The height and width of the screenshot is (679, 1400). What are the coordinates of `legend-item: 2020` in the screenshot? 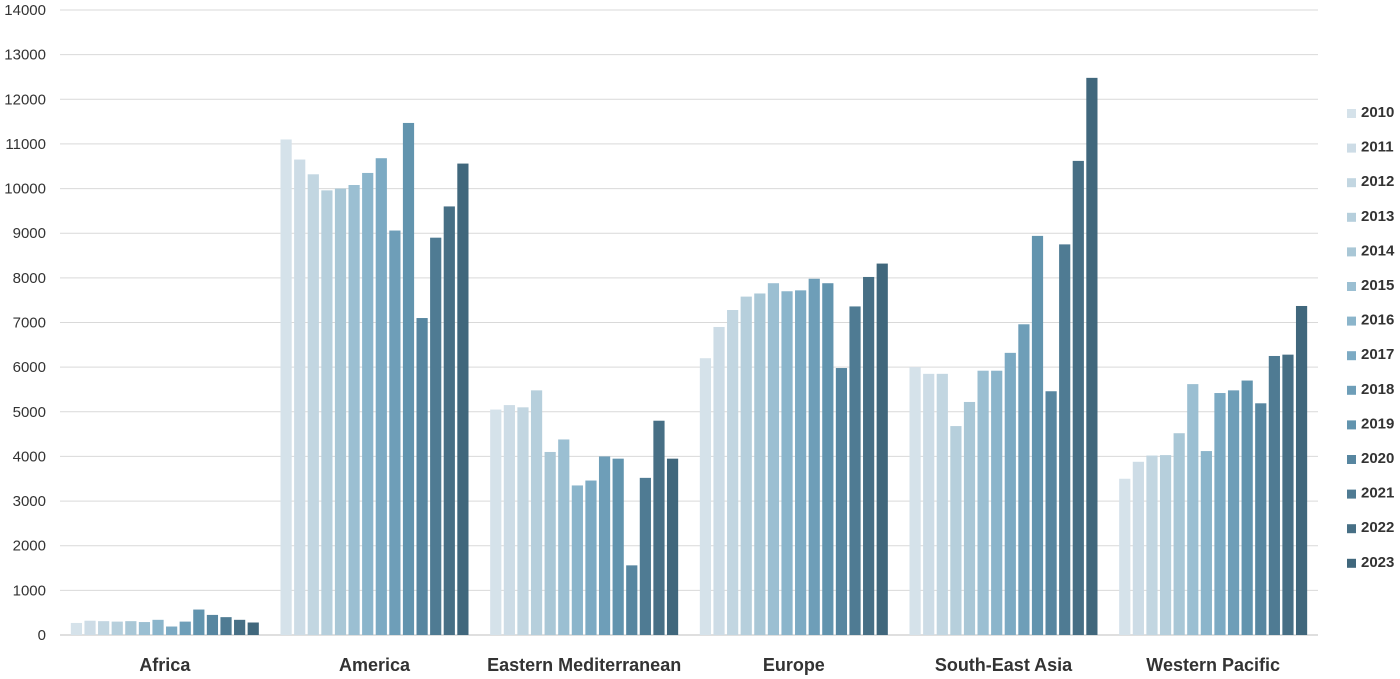 It's located at (1370, 458).